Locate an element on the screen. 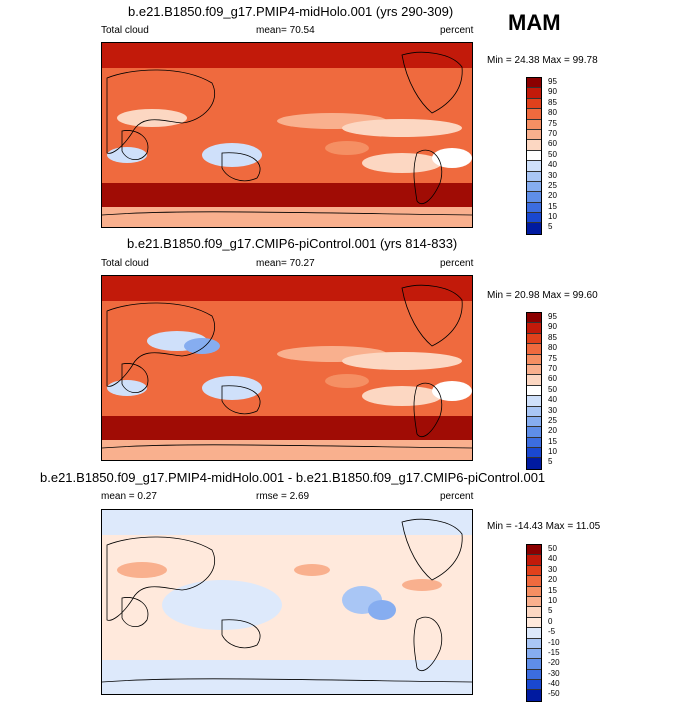 The height and width of the screenshot is (702, 700). panel-2-subtropic-patch is located at coordinates (402, 361).